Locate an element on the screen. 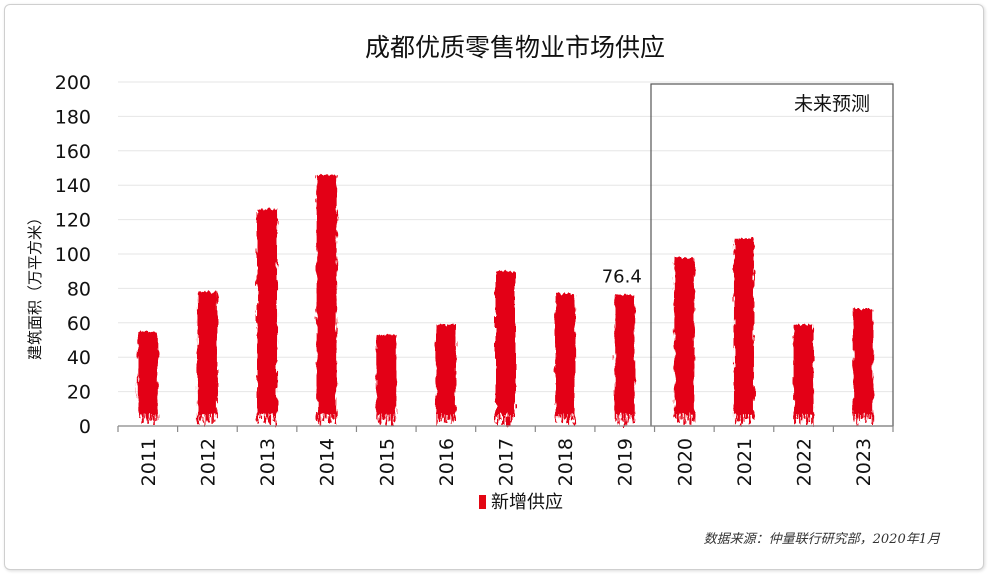 The height and width of the screenshot is (576, 990). y-tick-label: 40 is located at coordinates (79, 358).